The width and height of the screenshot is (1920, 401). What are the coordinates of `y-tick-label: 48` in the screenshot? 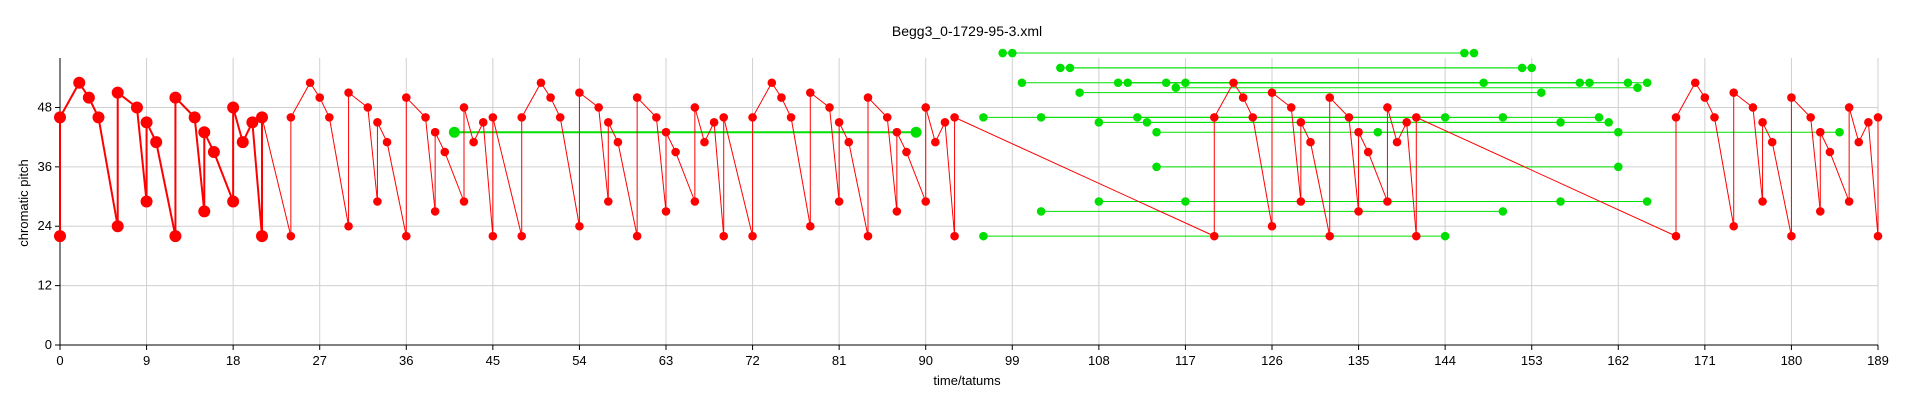 It's located at (45, 106).